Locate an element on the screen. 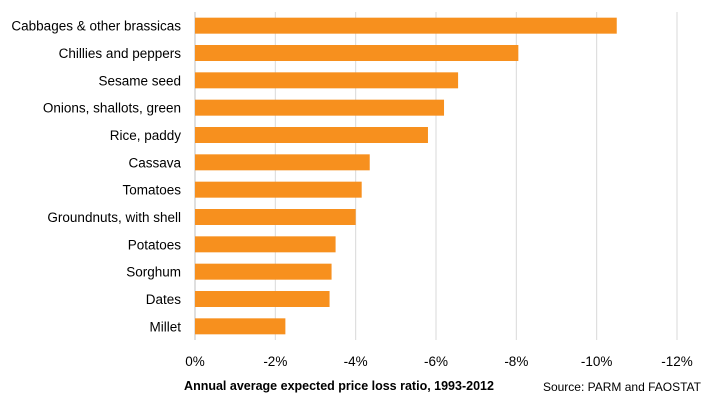 Image resolution: width=705 pixels, height=397 pixels. category-label: Rice, paddy is located at coordinates (146, 135).